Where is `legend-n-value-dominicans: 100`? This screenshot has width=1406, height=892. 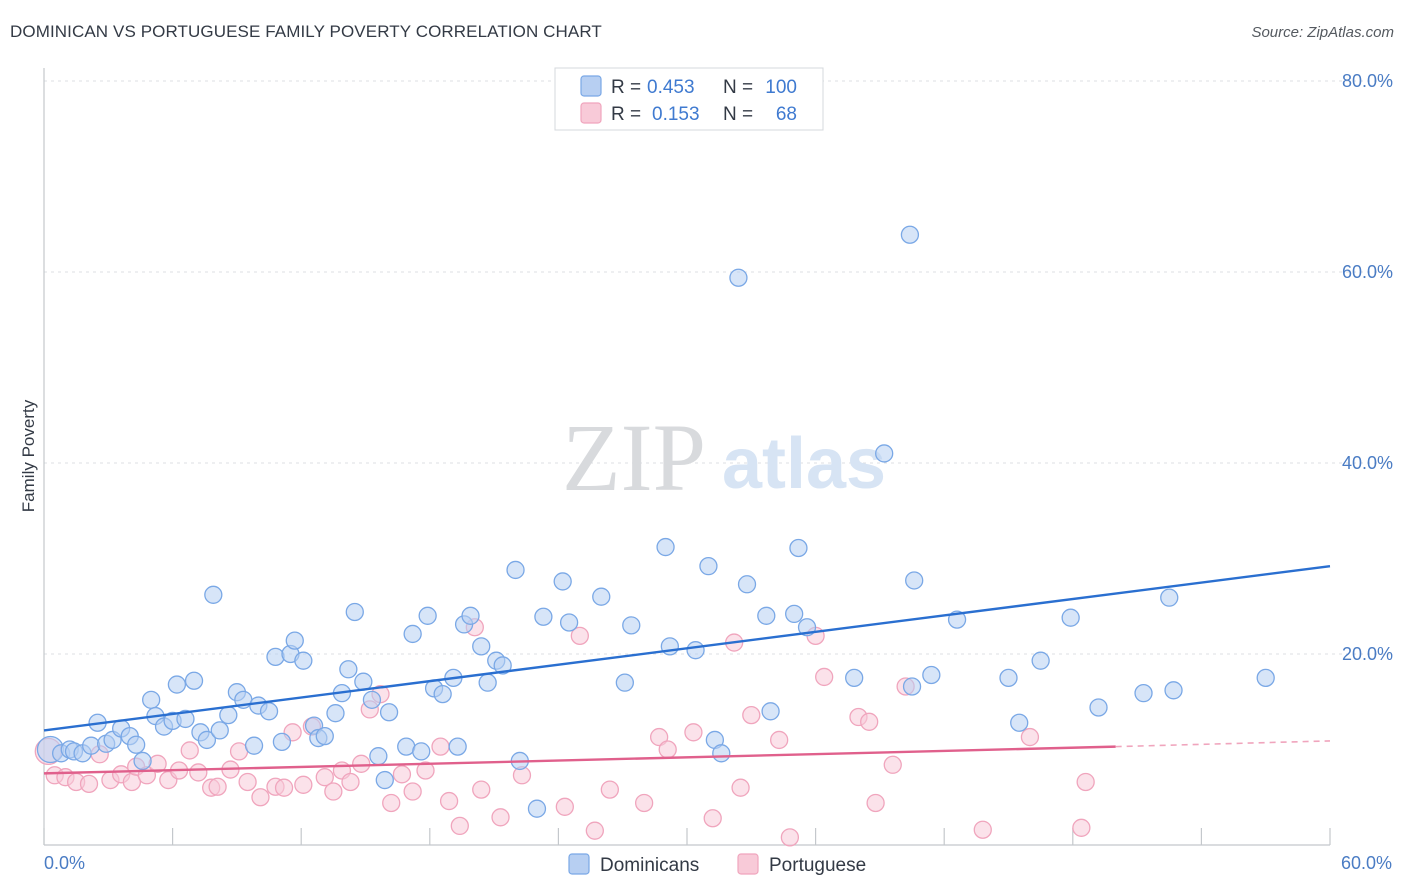
legend-n-value-dominicans: 100 is located at coordinates (781, 87).